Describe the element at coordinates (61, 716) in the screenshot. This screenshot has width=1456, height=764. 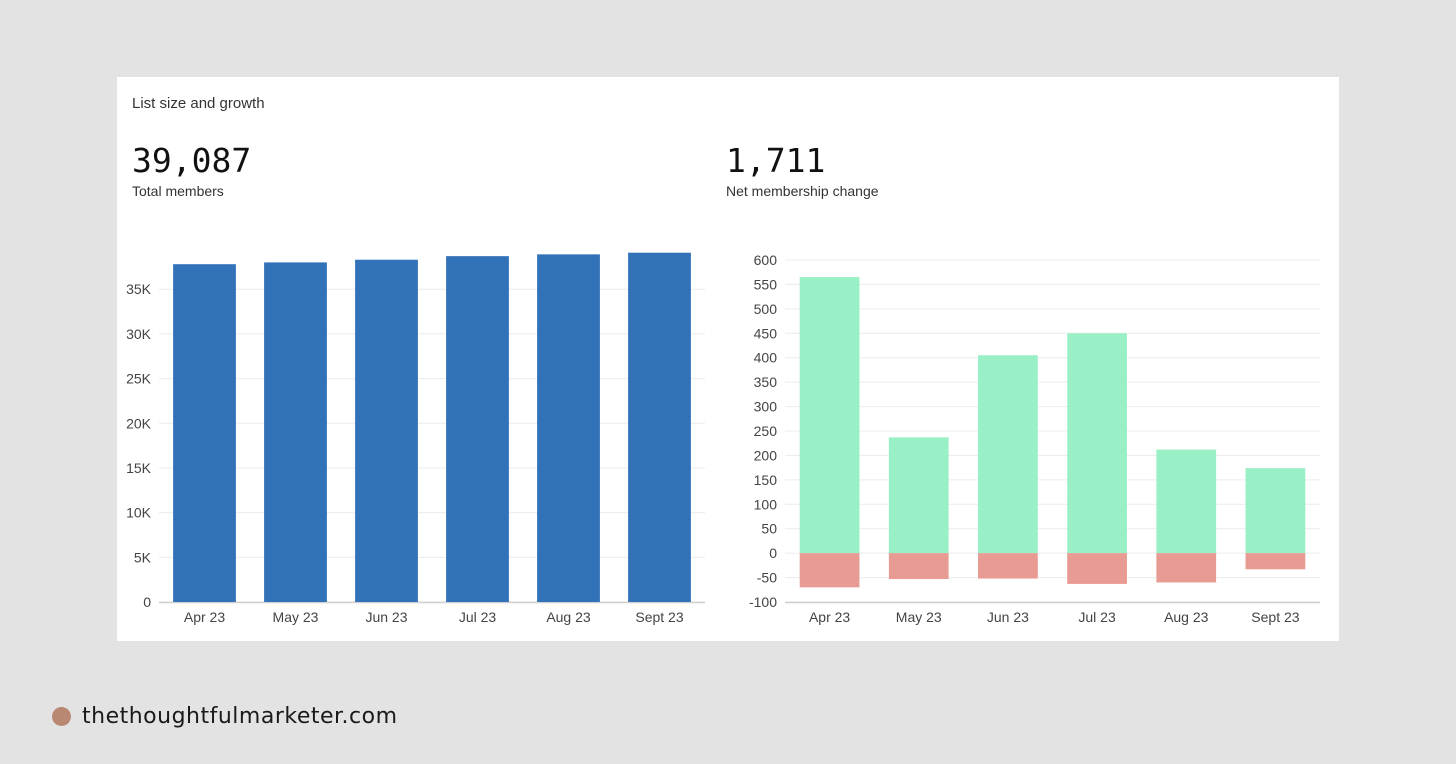
I see `brand-dot-icon` at that location.